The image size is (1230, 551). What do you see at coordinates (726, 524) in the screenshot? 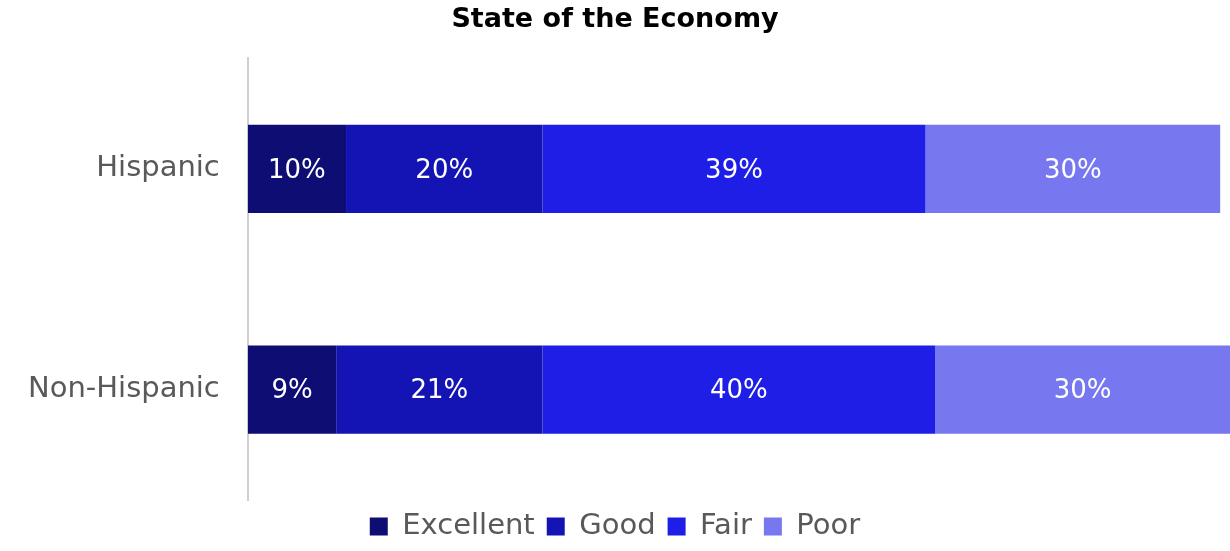
I see `legend-label: Fair` at bounding box center [726, 524].